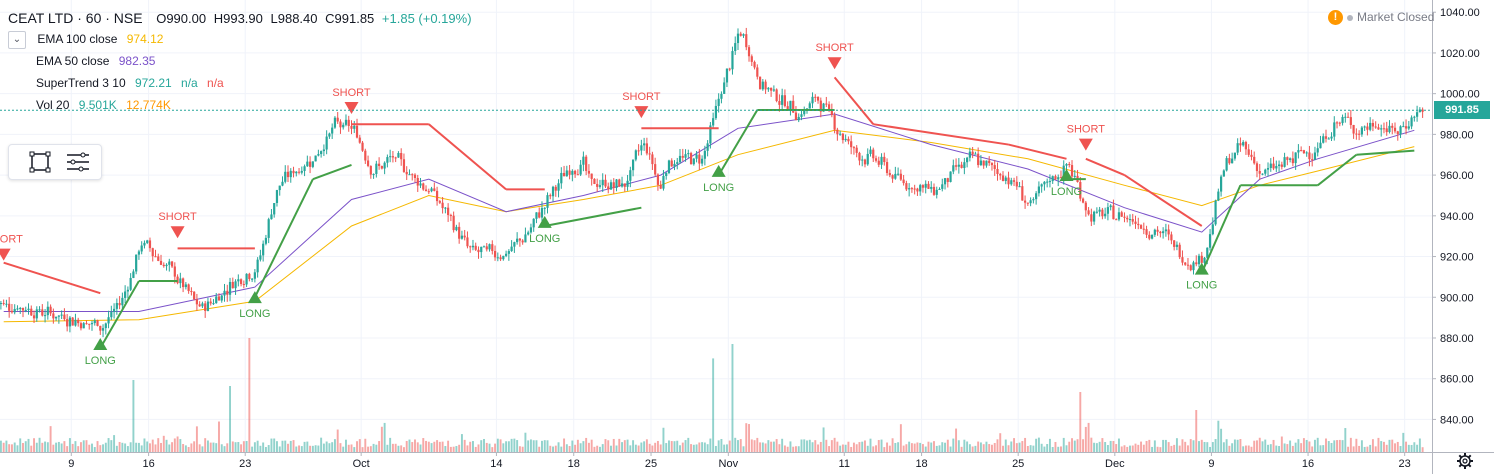  Describe the element at coordinates (1465, 461) in the screenshot. I see `gear-icon` at that location.